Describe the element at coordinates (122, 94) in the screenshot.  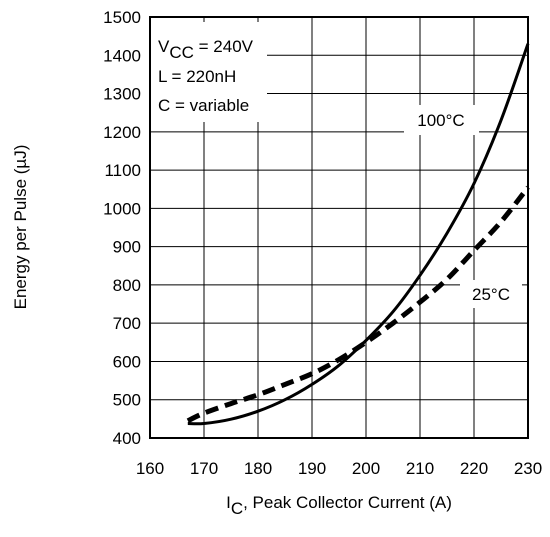
I see `y-tick-label: 1300` at that location.